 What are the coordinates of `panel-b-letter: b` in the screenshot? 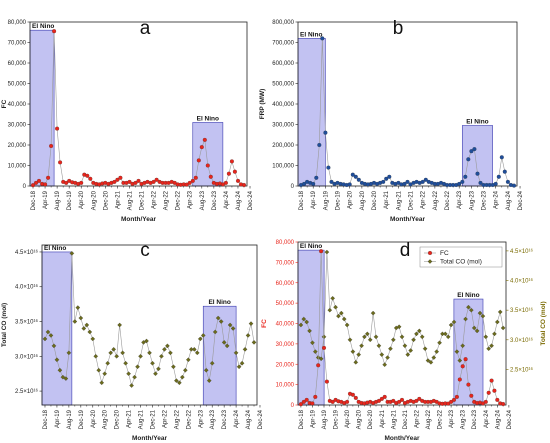 It's located at (398, 28).